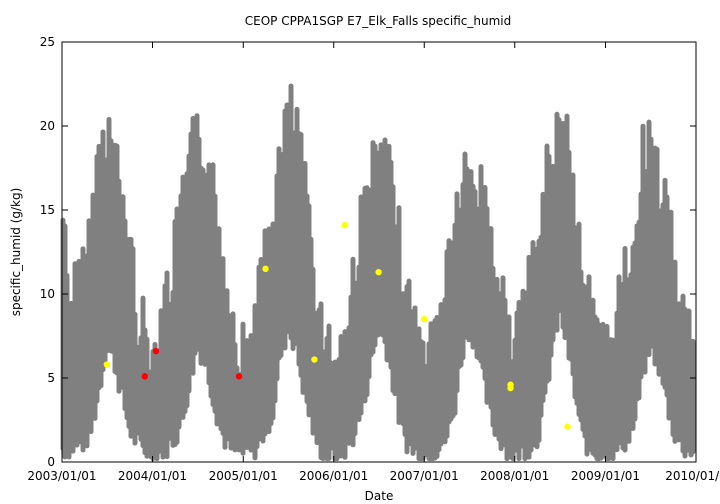  Describe the element at coordinates (152, 476) in the screenshot. I see `x-tick-label: 2004/01/01` at that location.